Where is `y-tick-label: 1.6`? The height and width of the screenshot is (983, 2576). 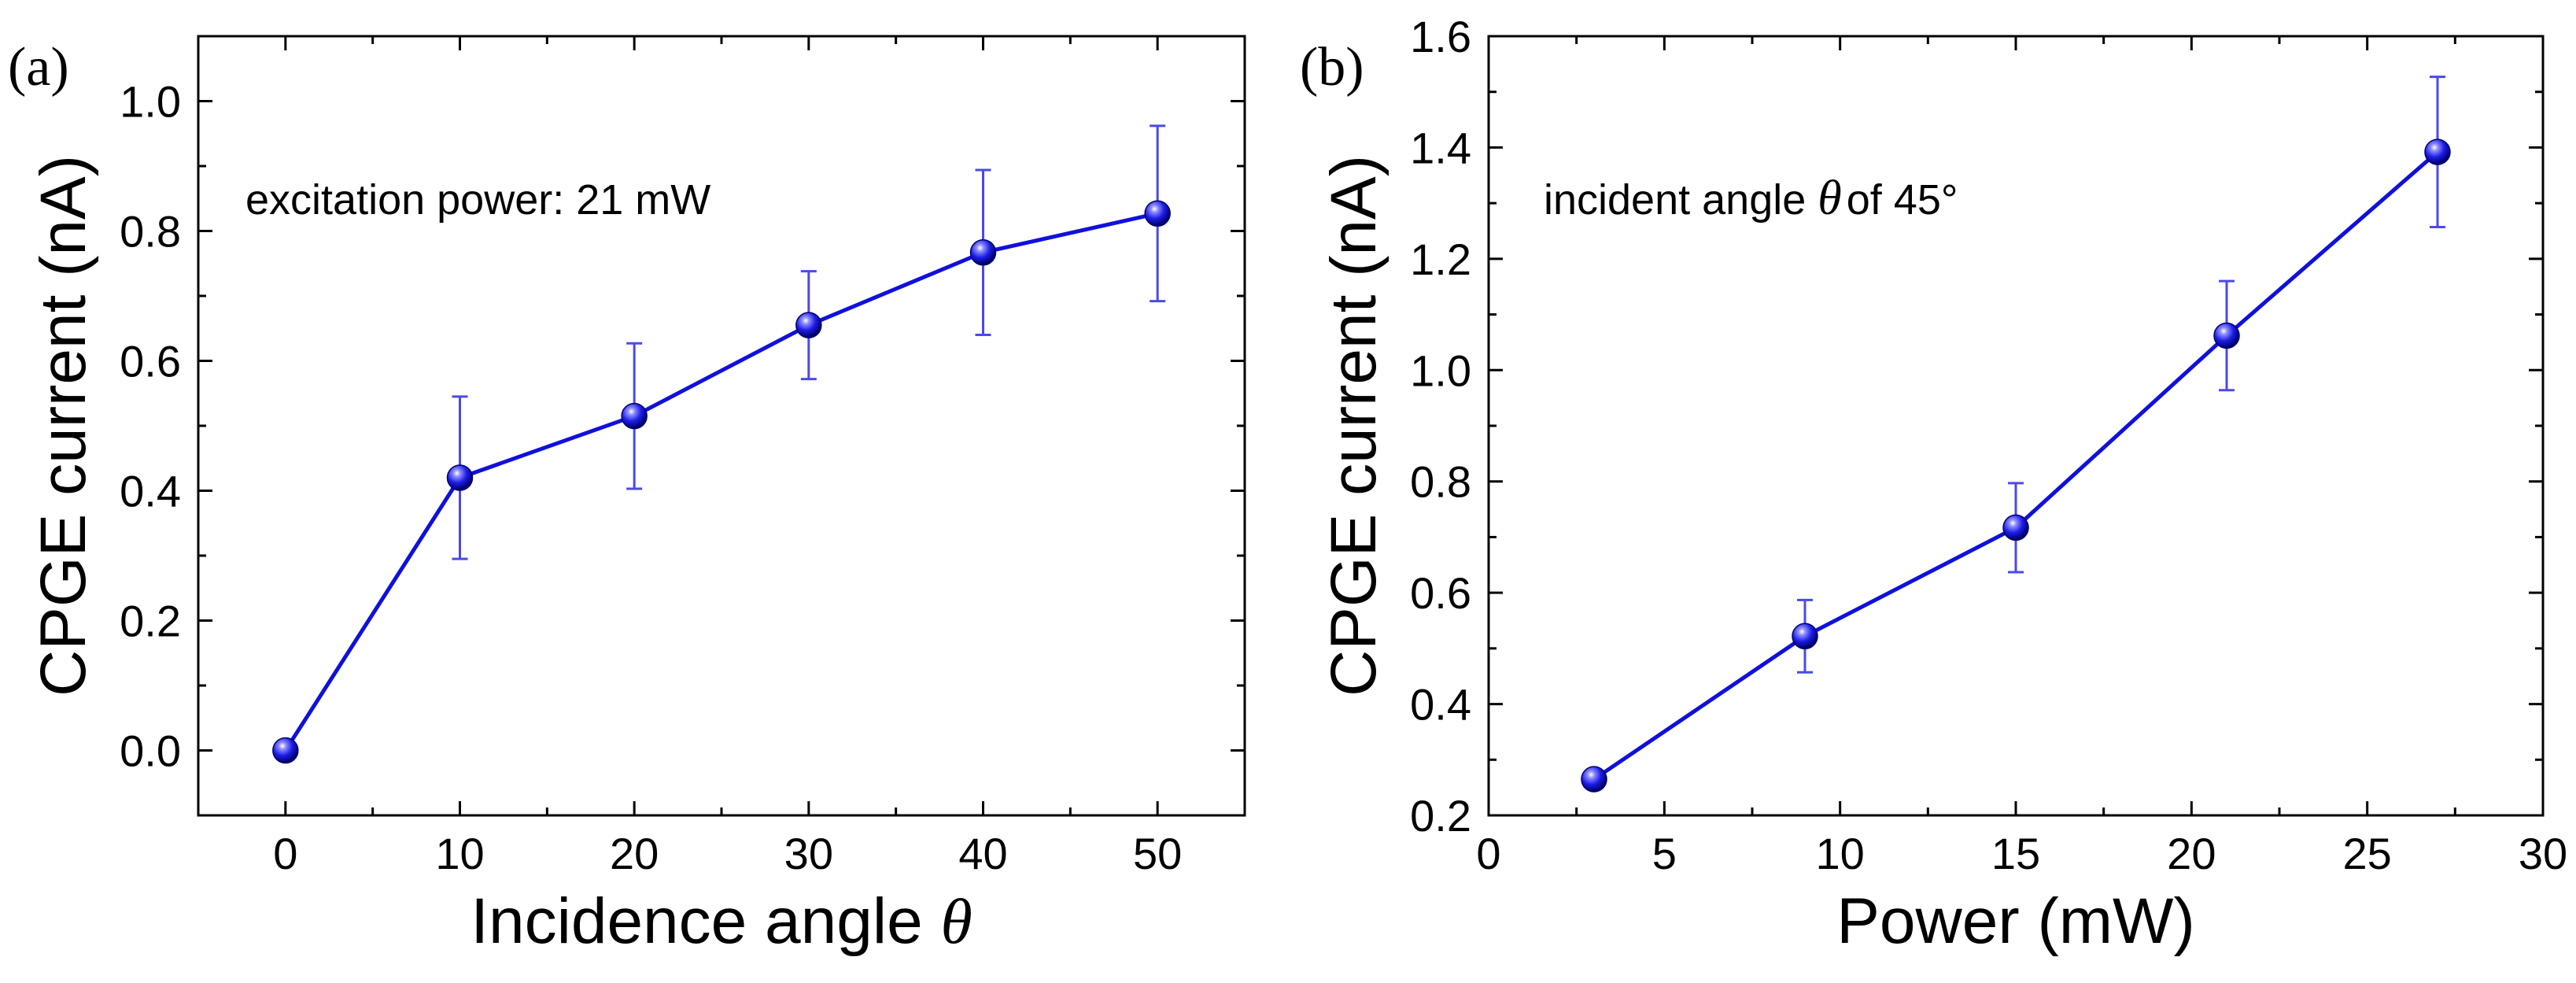
y-tick-label: 1.6 is located at coordinates (1440, 36).